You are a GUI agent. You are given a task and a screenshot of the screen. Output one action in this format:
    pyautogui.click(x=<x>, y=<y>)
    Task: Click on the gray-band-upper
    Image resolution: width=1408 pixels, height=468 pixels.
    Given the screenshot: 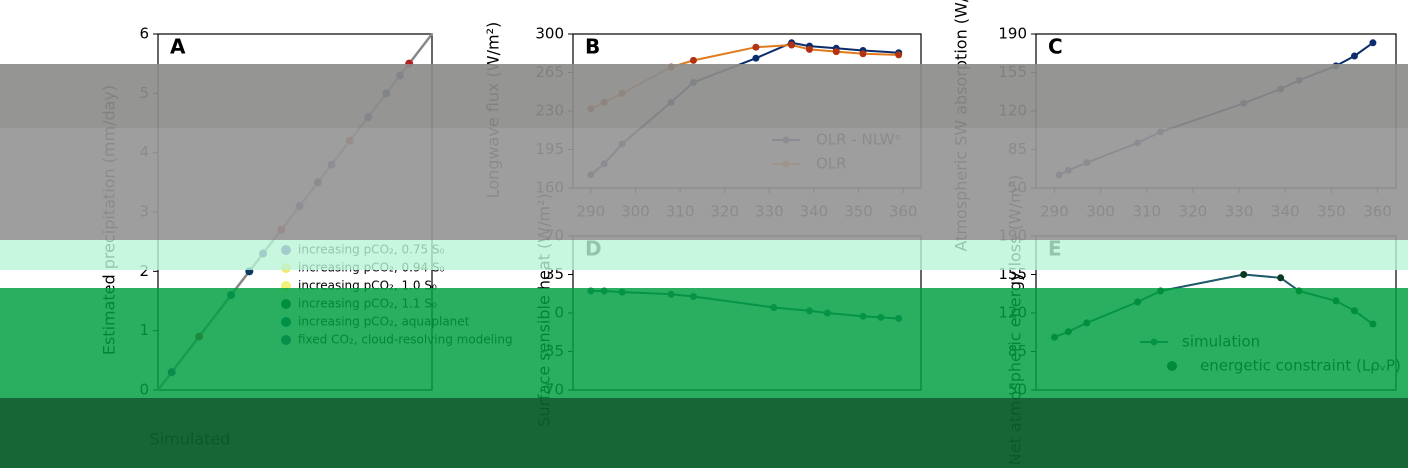 What is the action you would take?
    pyautogui.click(x=704, y=96)
    